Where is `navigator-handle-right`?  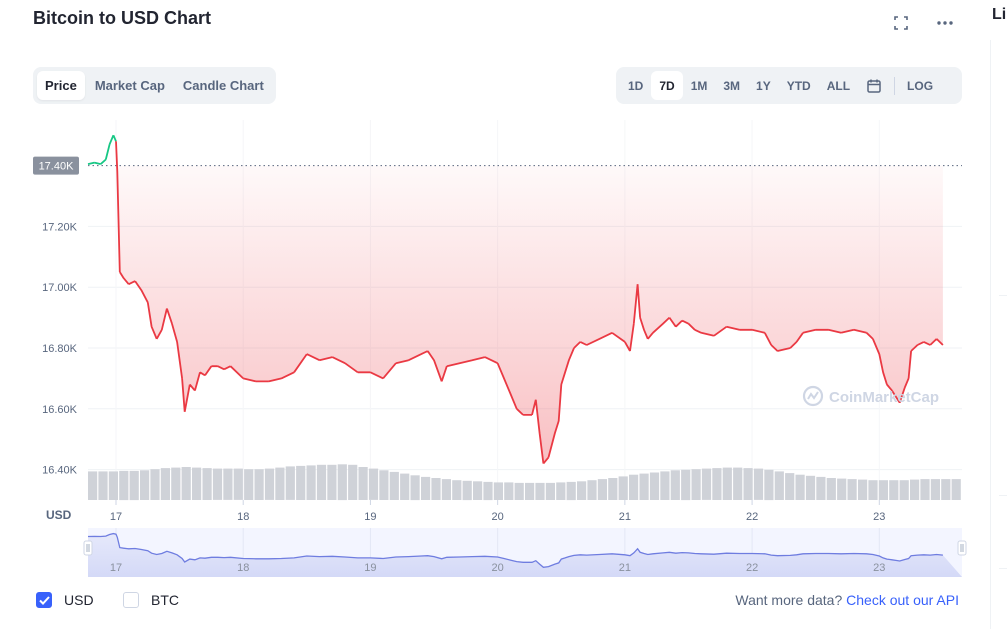
navigator-handle-right is located at coordinates (962, 548).